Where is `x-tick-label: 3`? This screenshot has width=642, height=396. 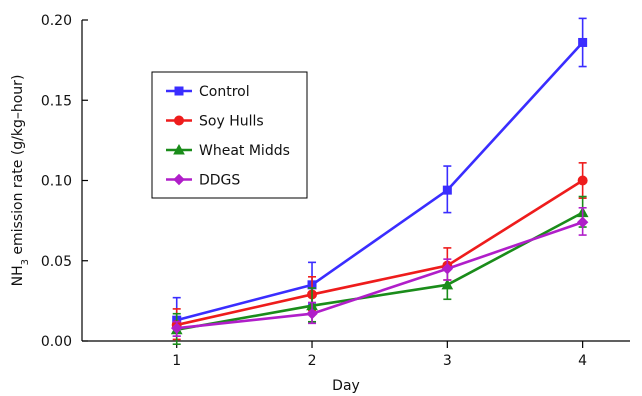 x-tick-label: 3 is located at coordinates (447, 361).